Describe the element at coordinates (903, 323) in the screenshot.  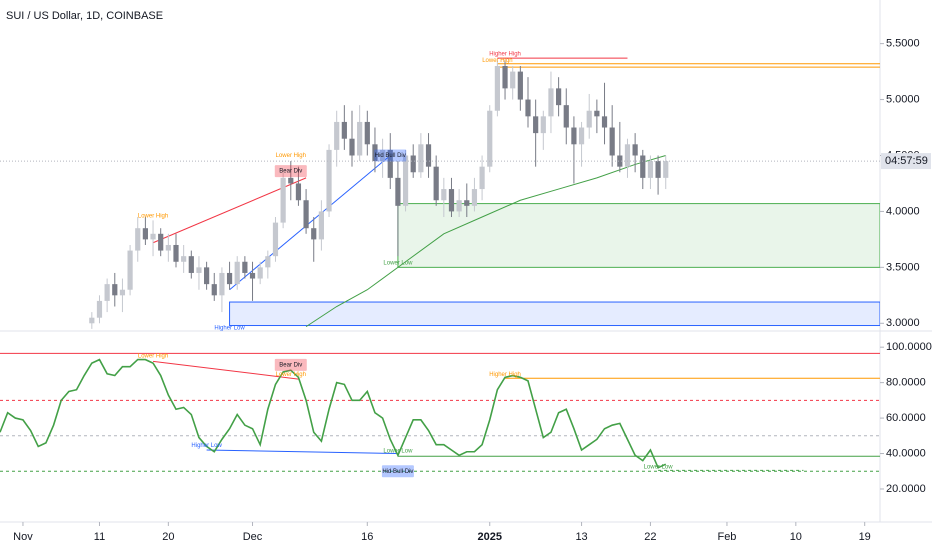
I see `y-tick-label: 3.0000` at that location.